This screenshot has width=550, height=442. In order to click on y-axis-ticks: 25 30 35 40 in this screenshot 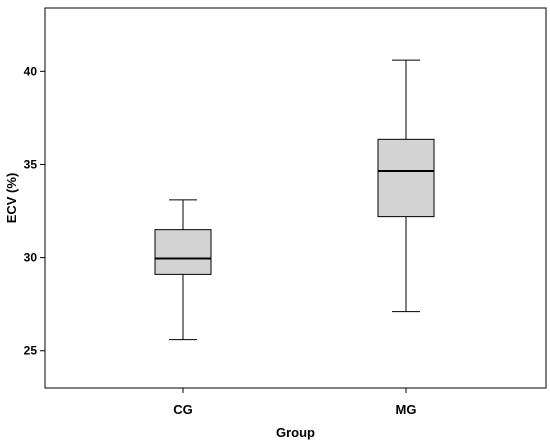, I will do `click(34, 211)`.